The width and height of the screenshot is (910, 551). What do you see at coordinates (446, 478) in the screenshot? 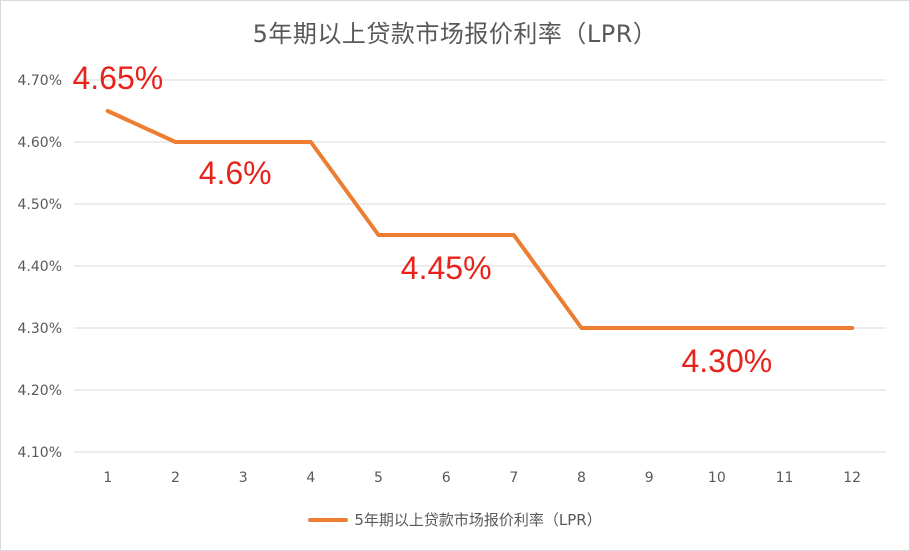
I see `x-tick-label: 6` at bounding box center [446, 478].